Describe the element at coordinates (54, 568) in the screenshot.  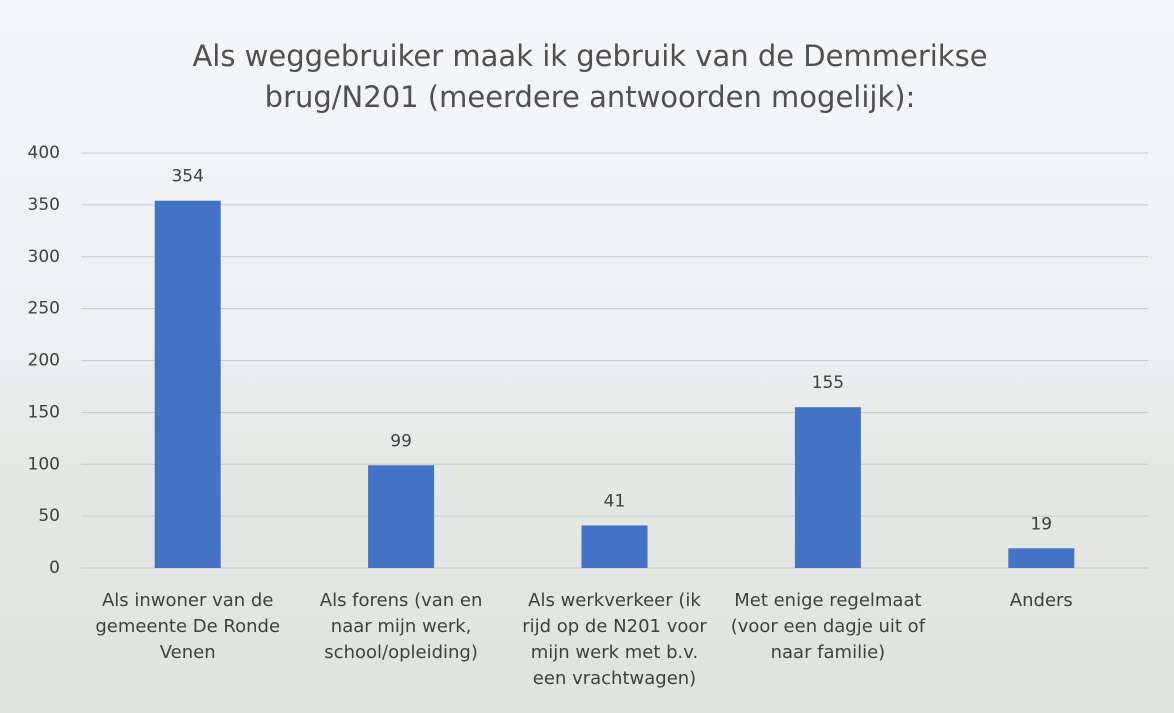
I see `y-tick-label: 0` at that location.